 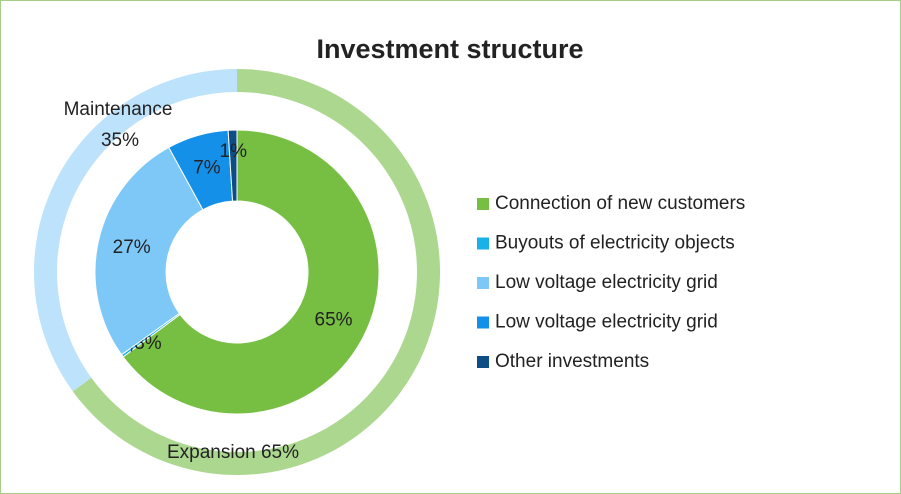 What do you see at coordinates (132, 247) in the screenshot?
I see `slice-label: 27%` at bounding box center [132, 247].